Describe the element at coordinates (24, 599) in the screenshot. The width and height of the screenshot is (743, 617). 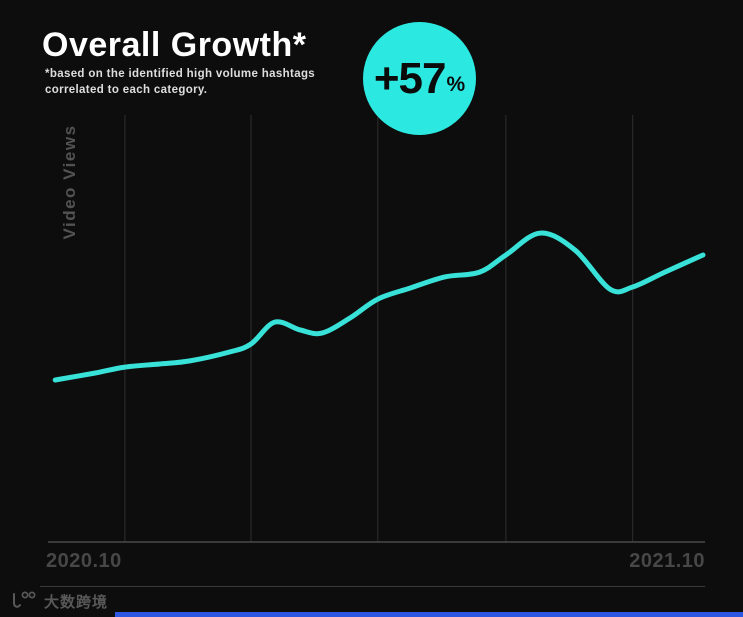
I see `watermark-logo-icon` at that location.